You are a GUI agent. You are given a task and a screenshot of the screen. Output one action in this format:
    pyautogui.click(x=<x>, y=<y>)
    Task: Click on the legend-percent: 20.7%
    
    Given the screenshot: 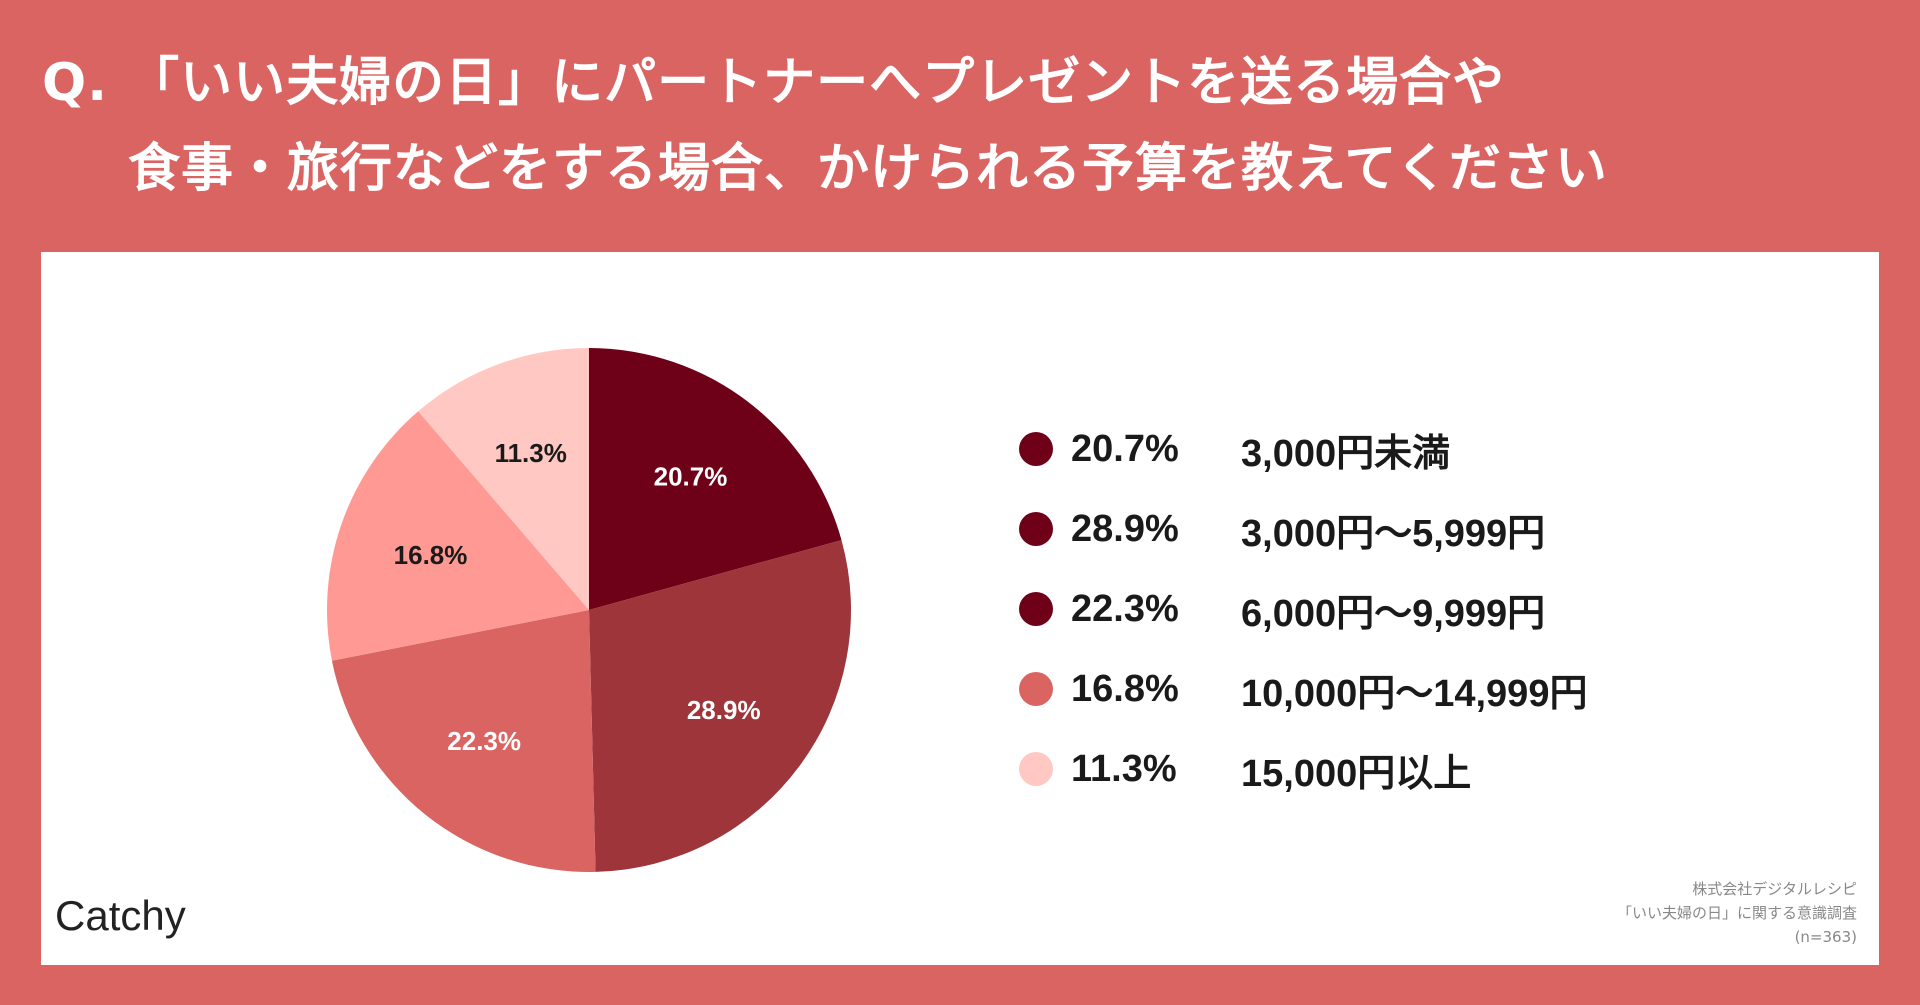 What is the action you would take?
    pyautogui.click(x=1125, y=448)
    